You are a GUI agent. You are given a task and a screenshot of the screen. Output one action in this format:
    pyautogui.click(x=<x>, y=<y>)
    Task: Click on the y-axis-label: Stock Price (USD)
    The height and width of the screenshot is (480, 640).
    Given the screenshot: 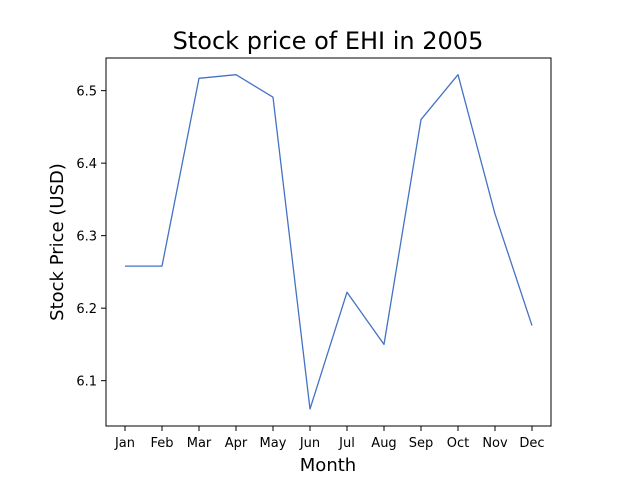 What is the action you would take?
    pyautogui.click(x=57, y=242)
    